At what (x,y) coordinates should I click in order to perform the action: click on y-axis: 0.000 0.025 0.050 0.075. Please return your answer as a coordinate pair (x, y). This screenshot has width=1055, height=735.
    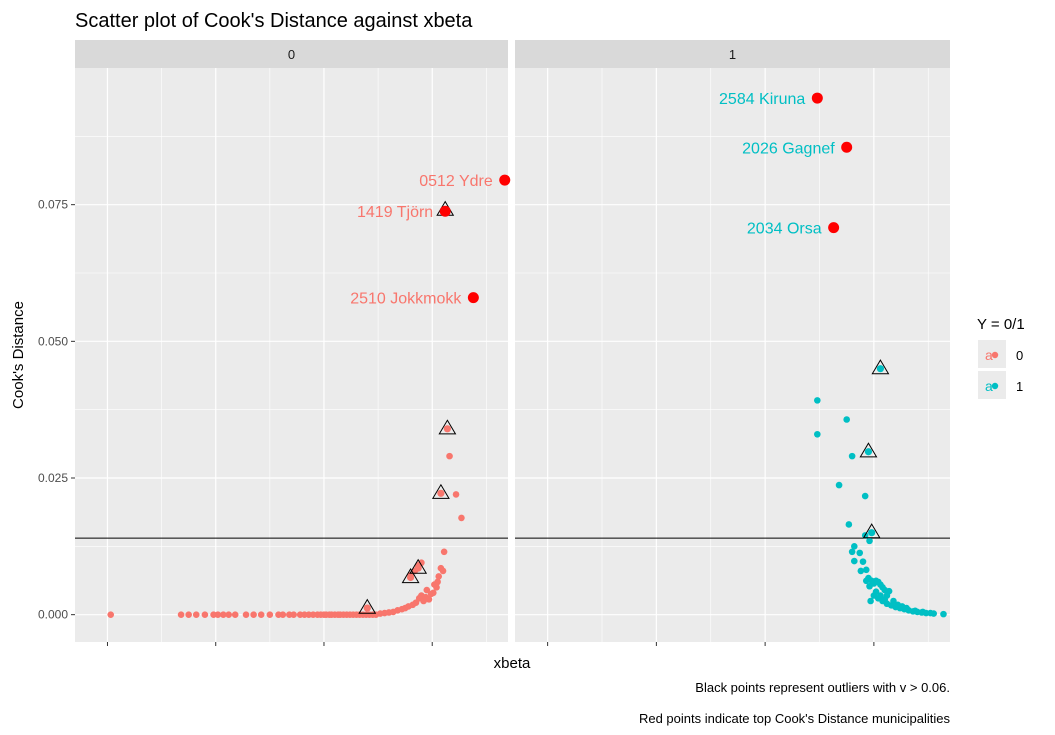
    Looking at the image, I should click on (56, 410).